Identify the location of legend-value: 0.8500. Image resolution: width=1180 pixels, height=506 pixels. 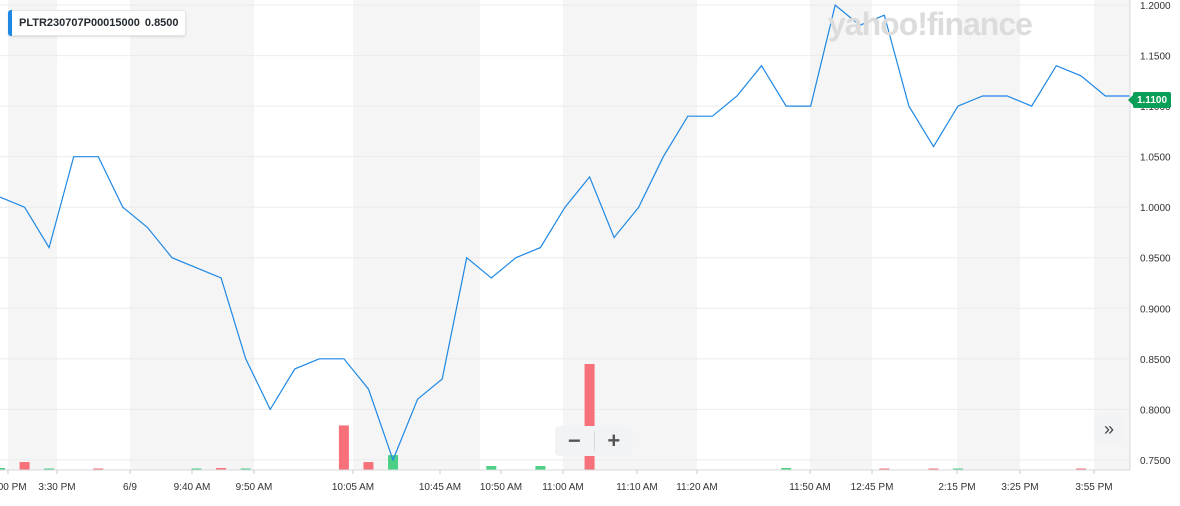
(161, 23).